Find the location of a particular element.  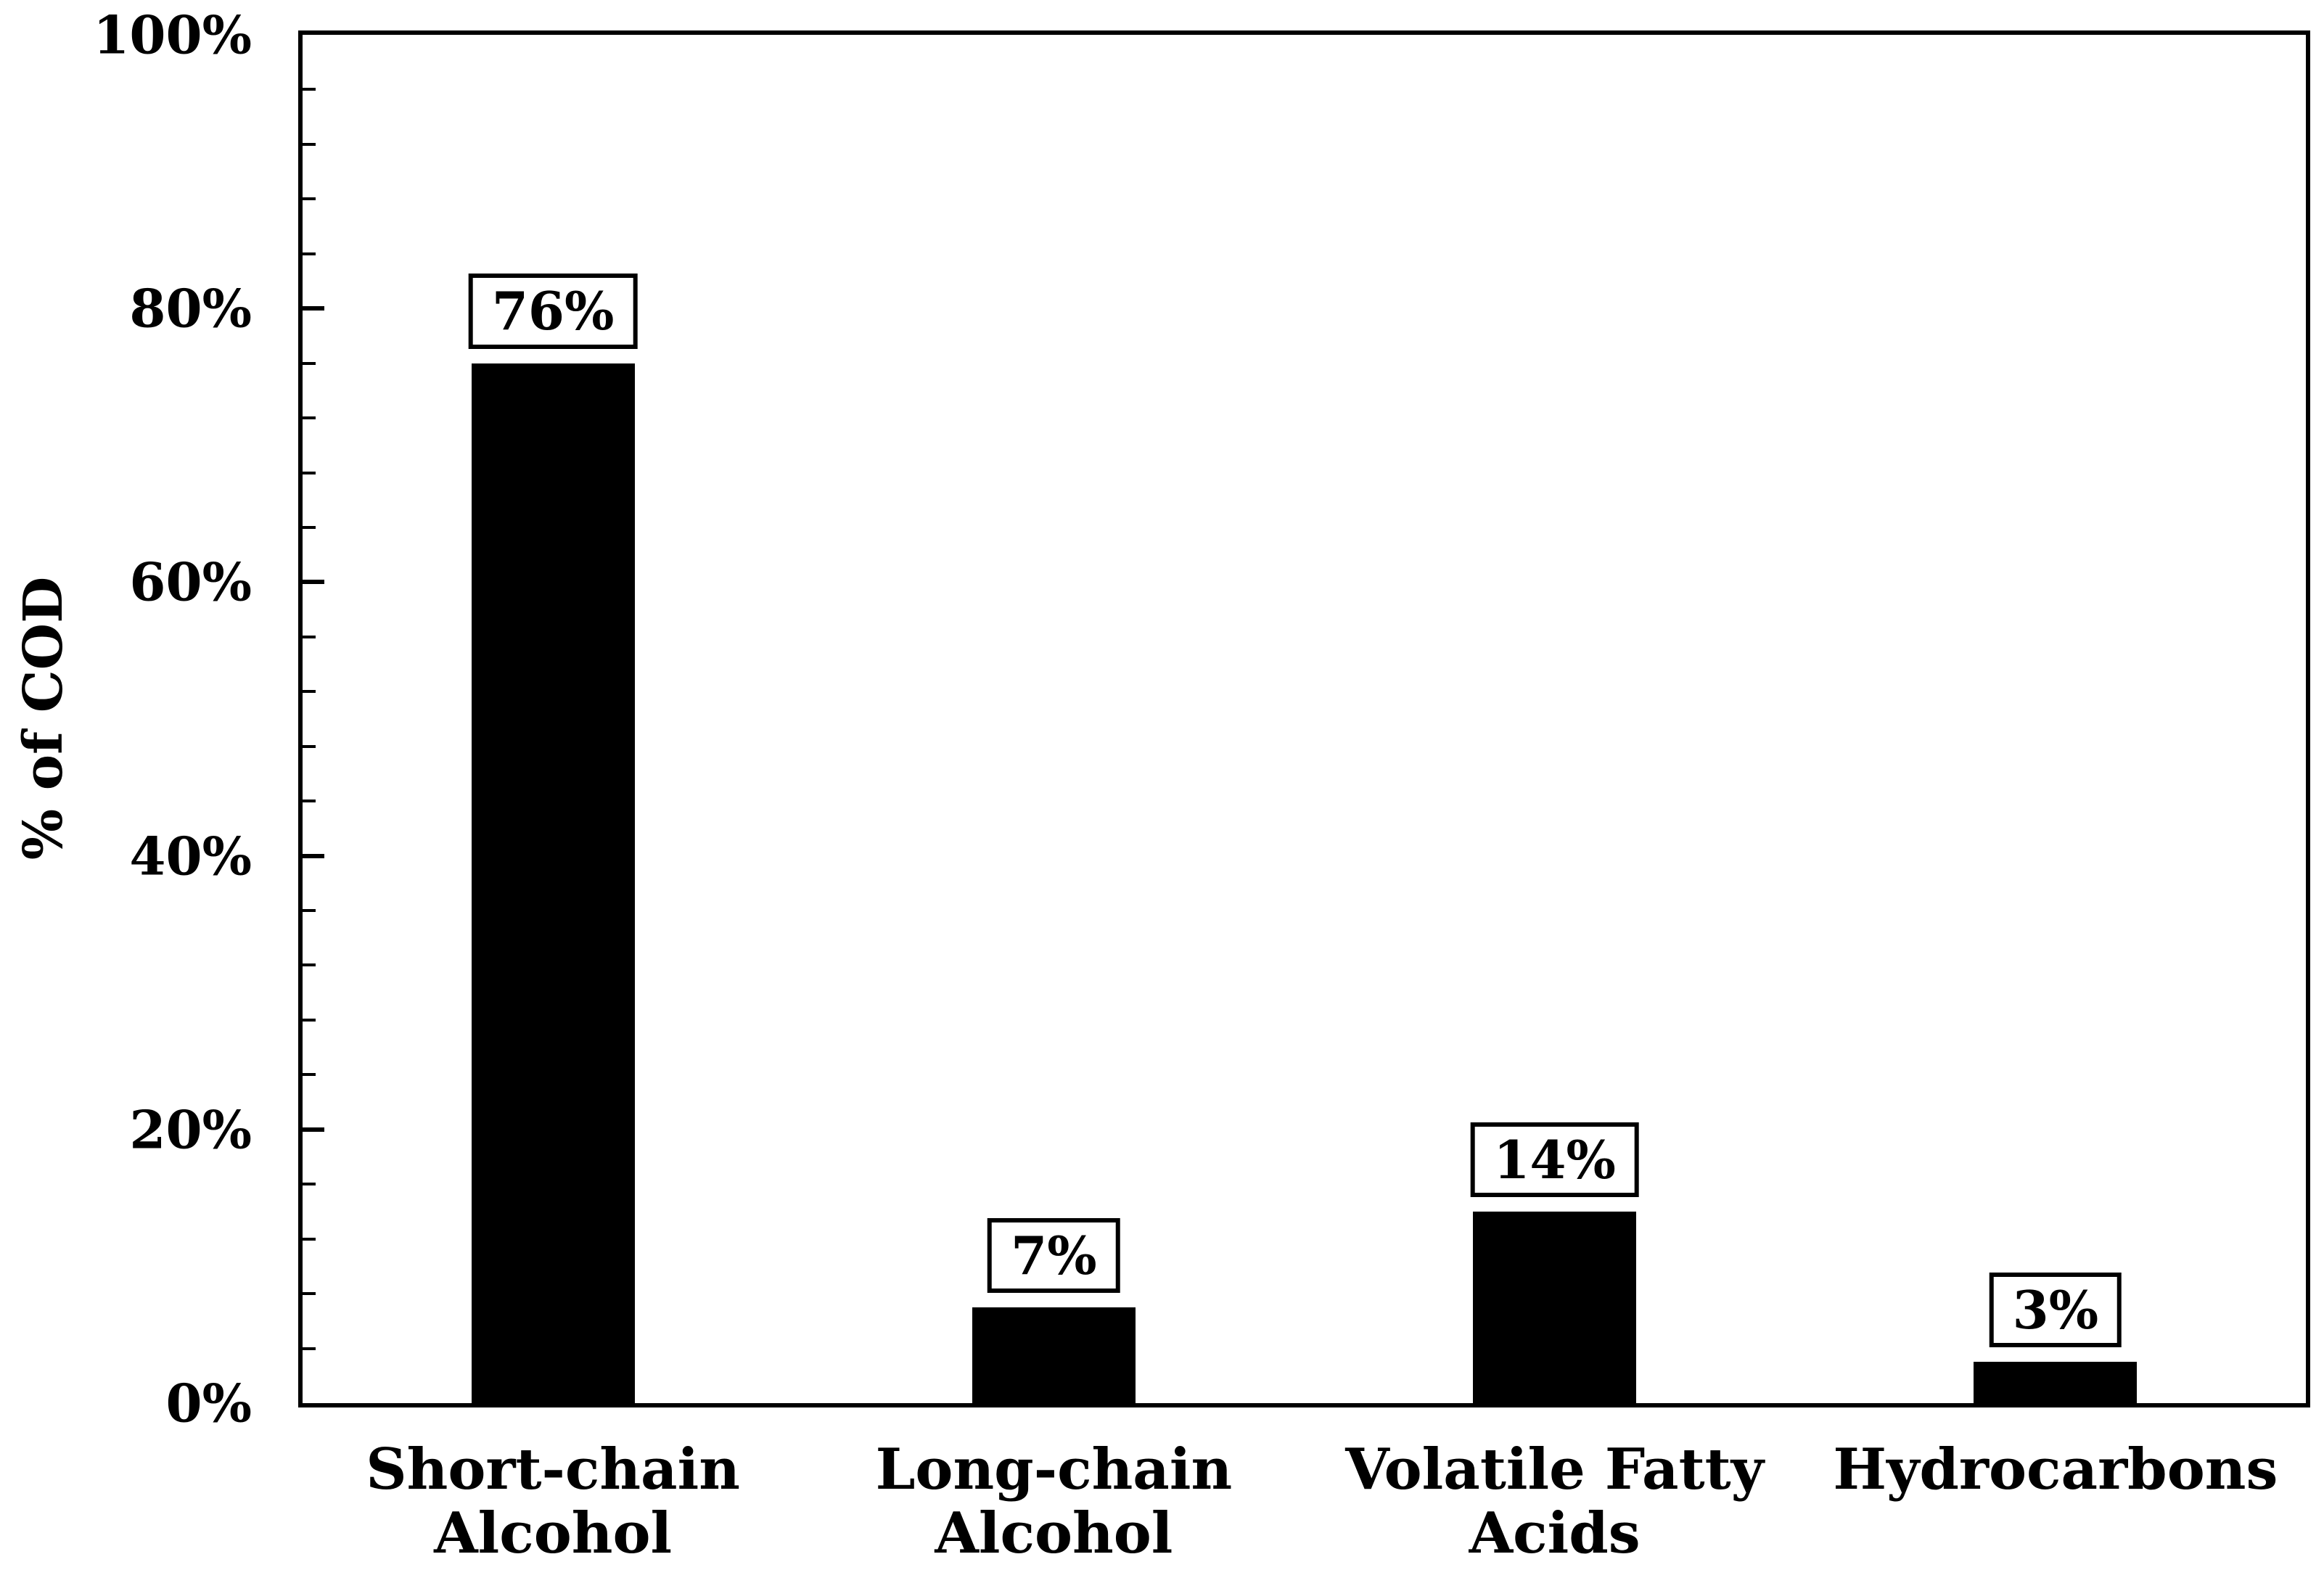

bar-value-label: 76% is located at coordinates (553, 311).